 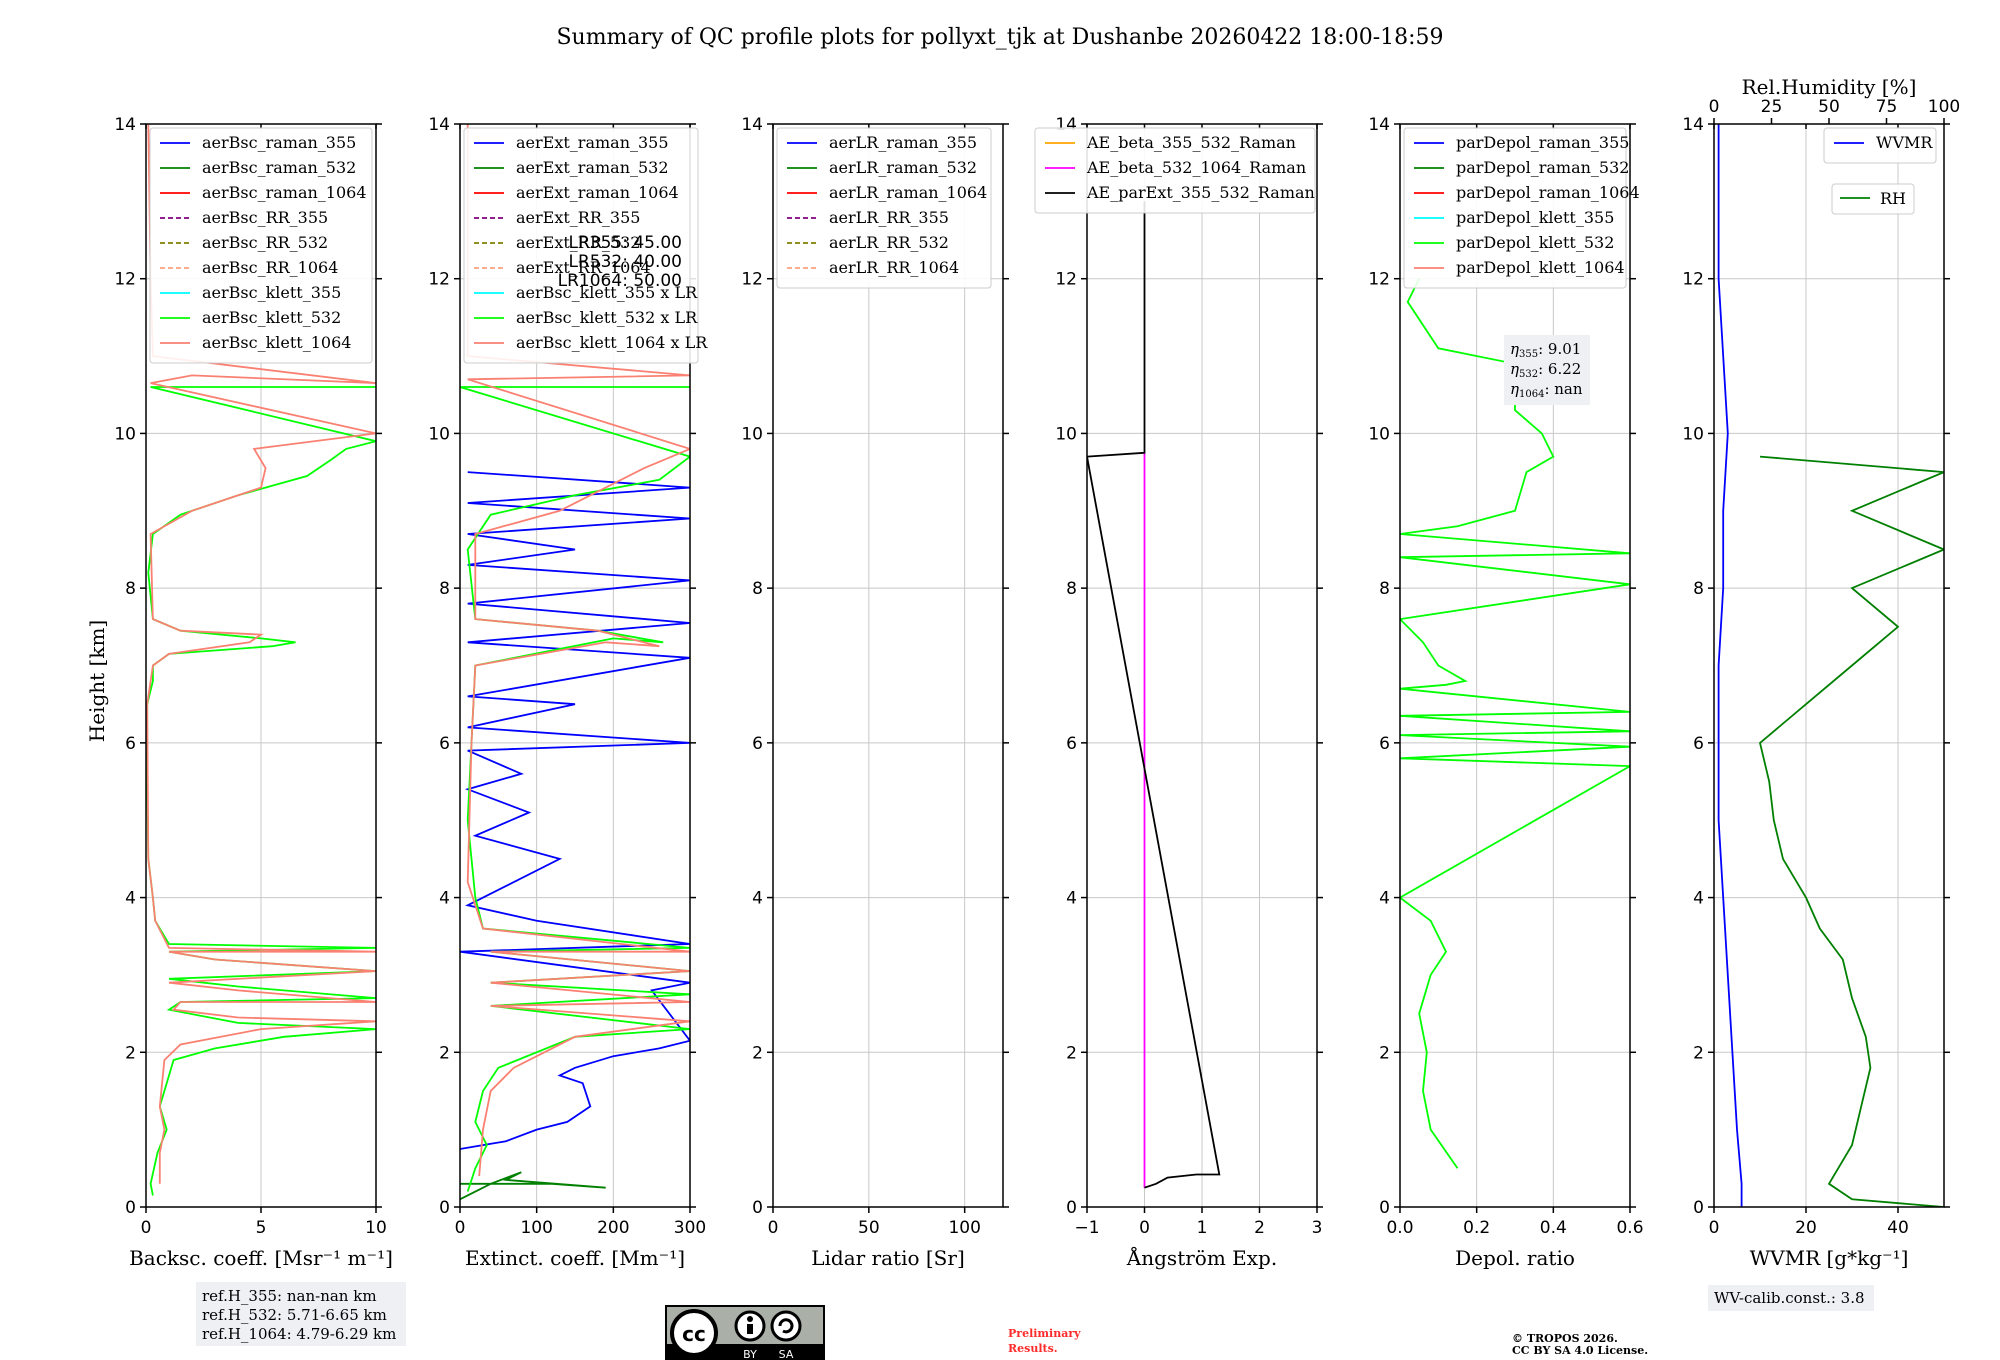 I want to click on legend-entry: aerLR_RR_532, so click(x=889, y=242).